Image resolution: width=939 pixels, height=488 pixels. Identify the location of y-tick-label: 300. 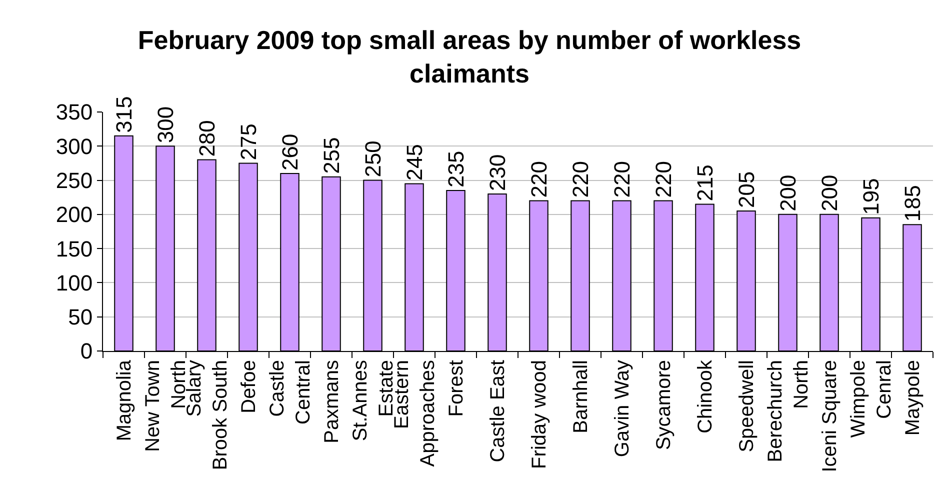
(74, 146).